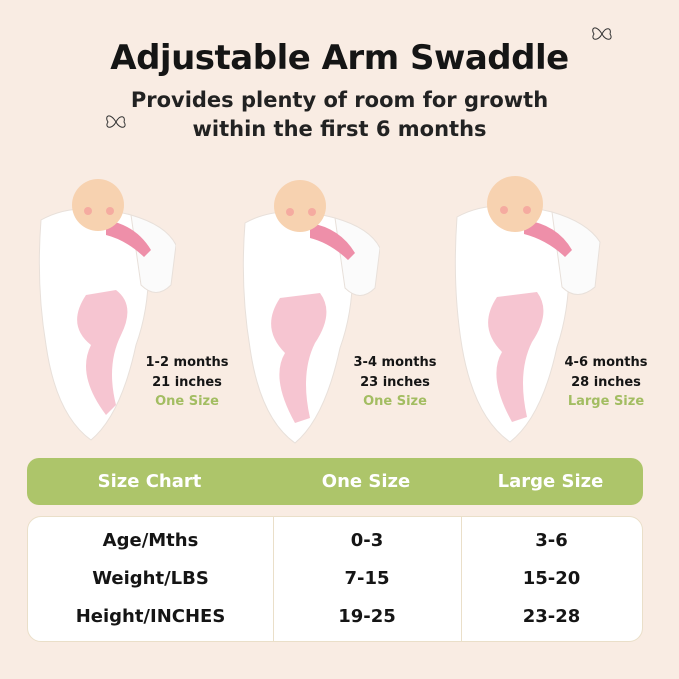 This screenshot has height=679, width=679. Describe the element at coordinates (551, 540) in the screenshot. I see `table-cell: 3-6` at that location.